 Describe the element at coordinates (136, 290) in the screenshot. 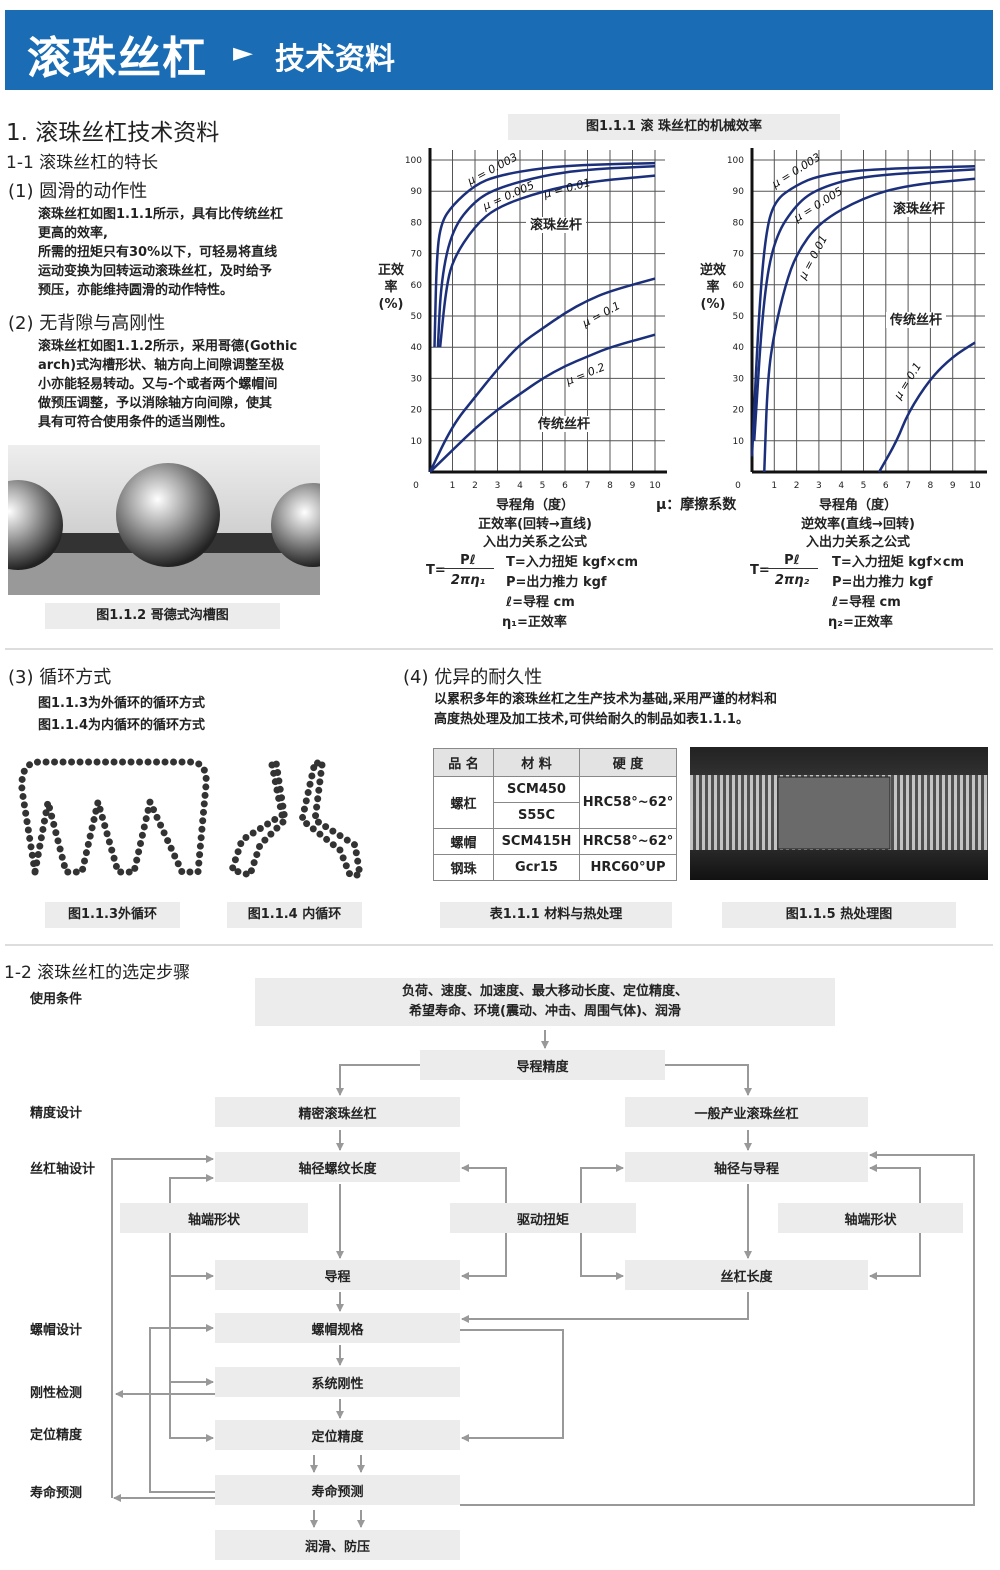

I see `text-line: 预压，亦能维持圆滑的动作特性。` at that location.